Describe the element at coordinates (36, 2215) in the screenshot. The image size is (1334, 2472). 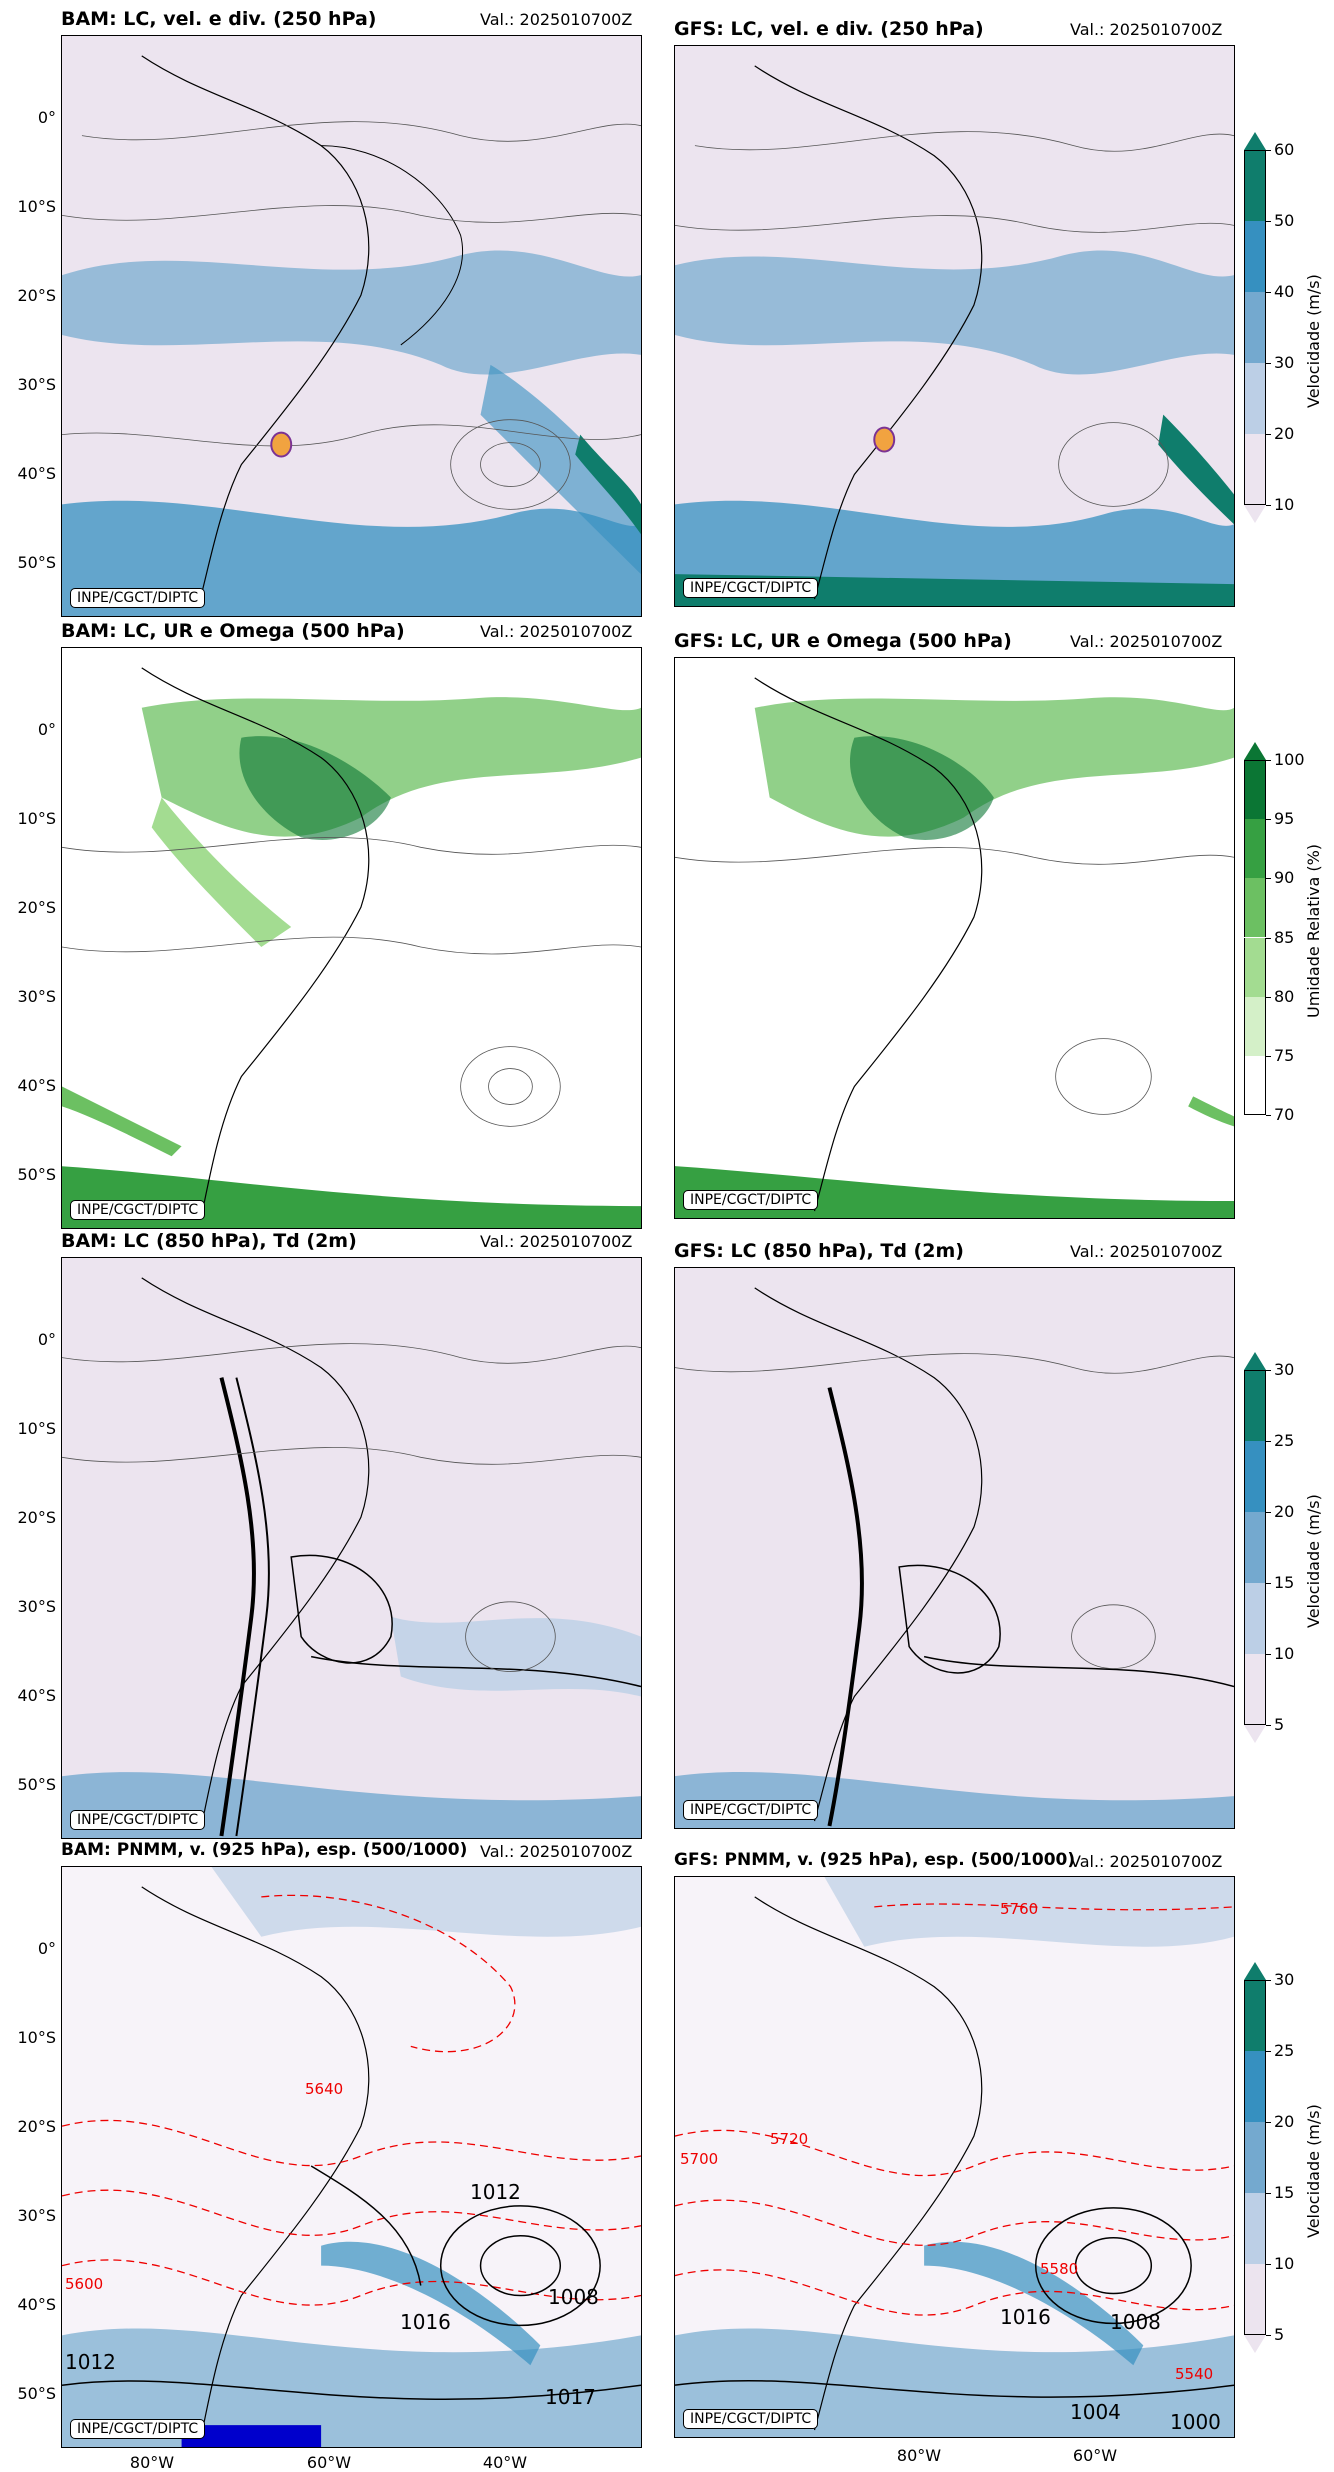
I see `lat-tick-label: 30°S` at that location.